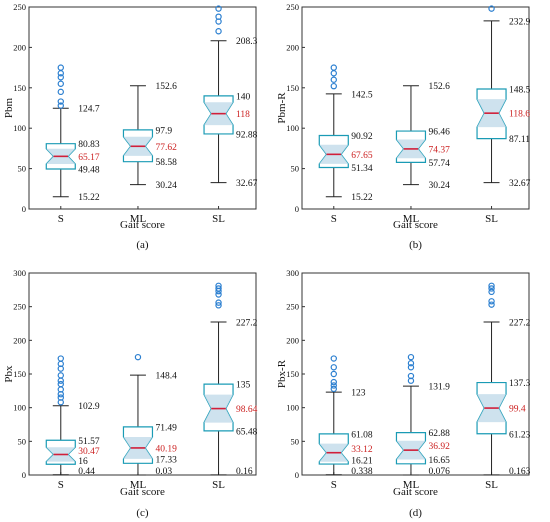 Image resolution: width=550 pixels, height=522 pixels. Describe the element at coordinates (89, 158) in the screenshot. I see `median-value-label: 65.17` at that location.